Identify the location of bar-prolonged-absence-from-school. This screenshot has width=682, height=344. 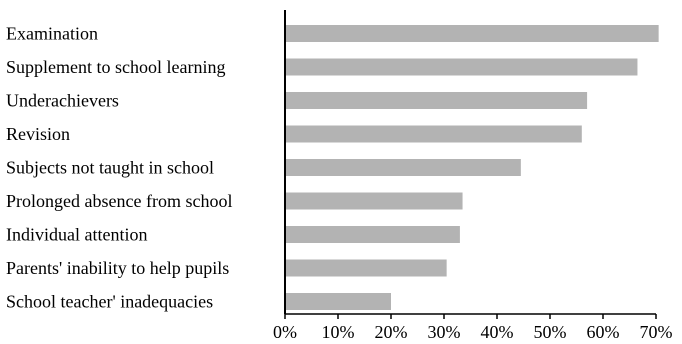
(374, 201).